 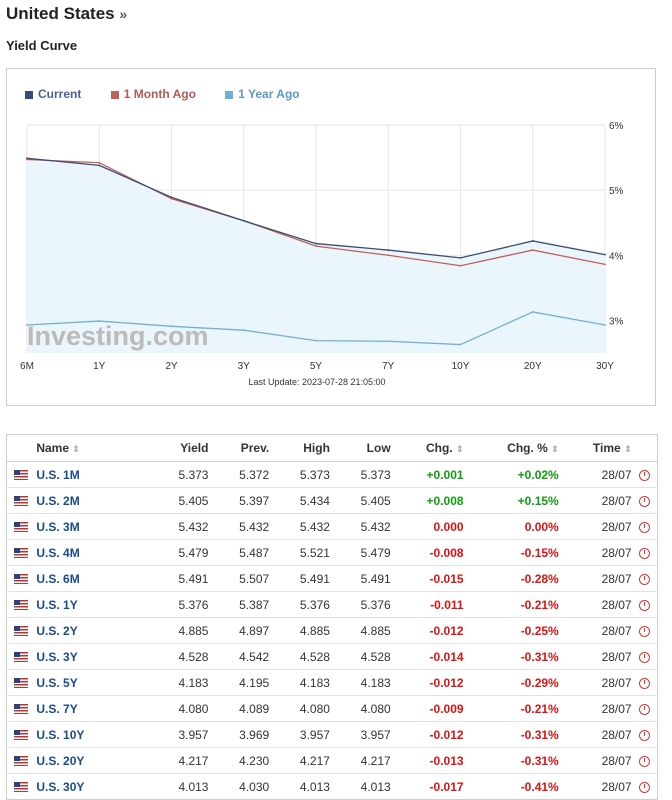 I want to click on instrument-link: U.S. 5Y, so click(x=57, y=682).